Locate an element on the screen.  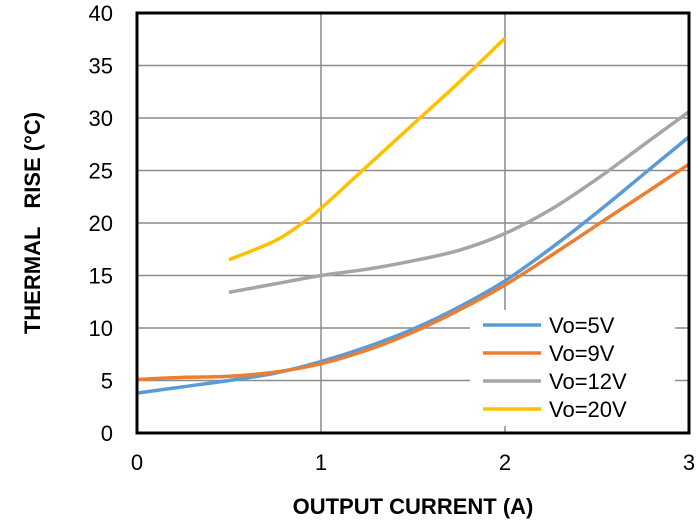
y-tick-label: 30 is located at coordinates (101, 118).